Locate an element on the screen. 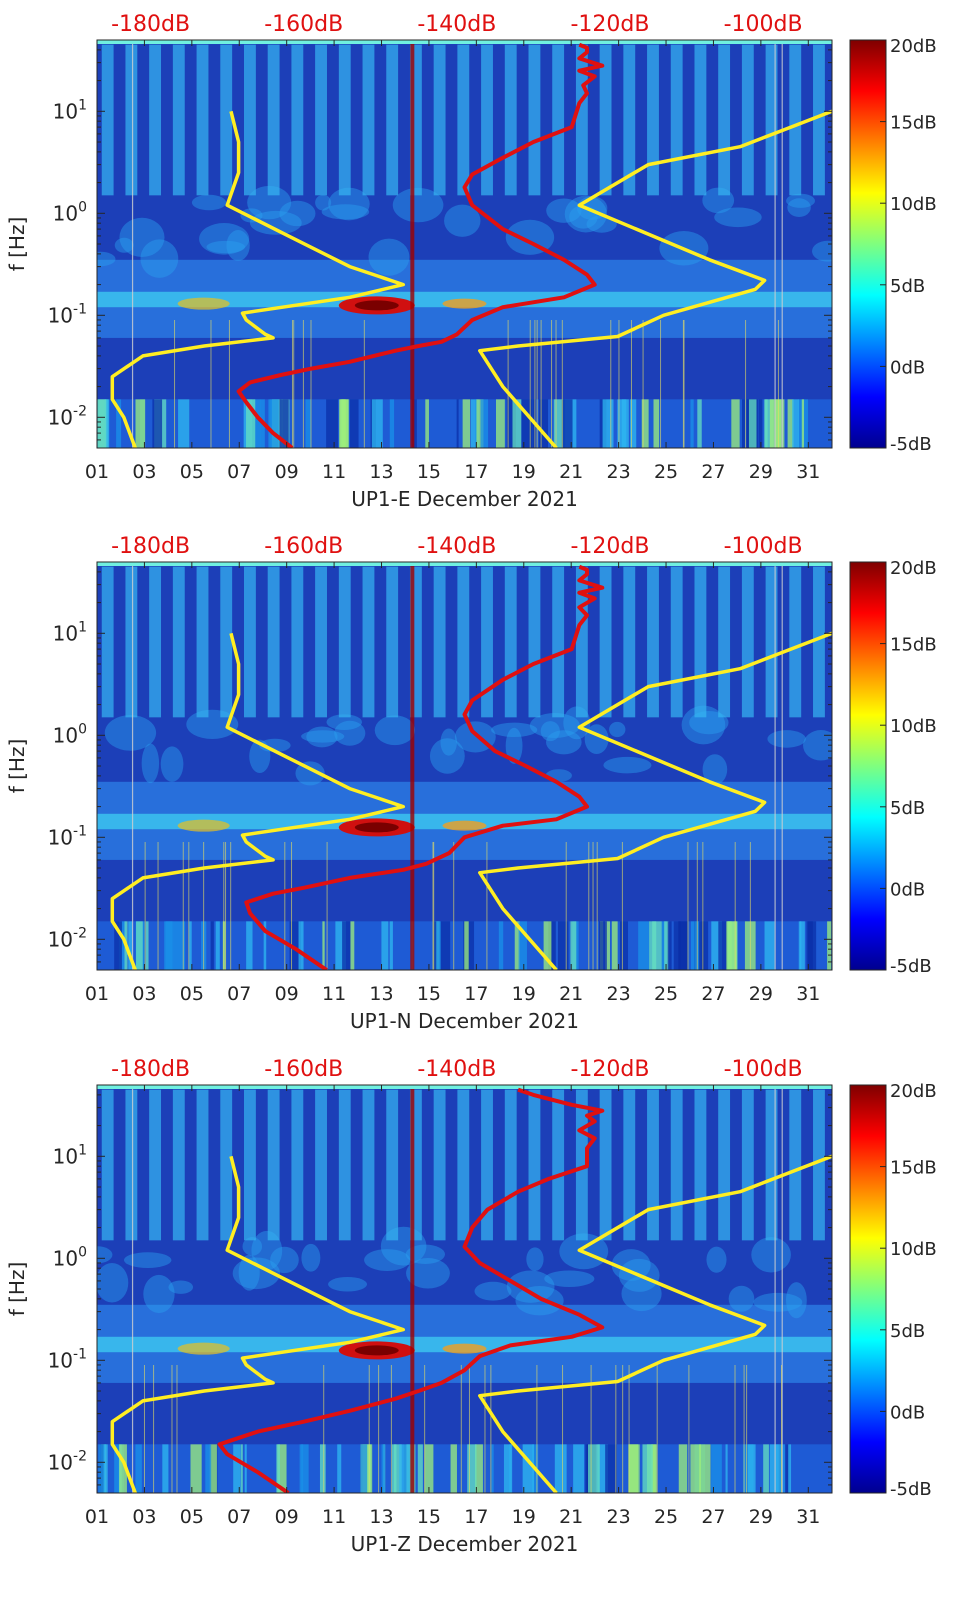  colorbar is located at coordinates (868, 1289).